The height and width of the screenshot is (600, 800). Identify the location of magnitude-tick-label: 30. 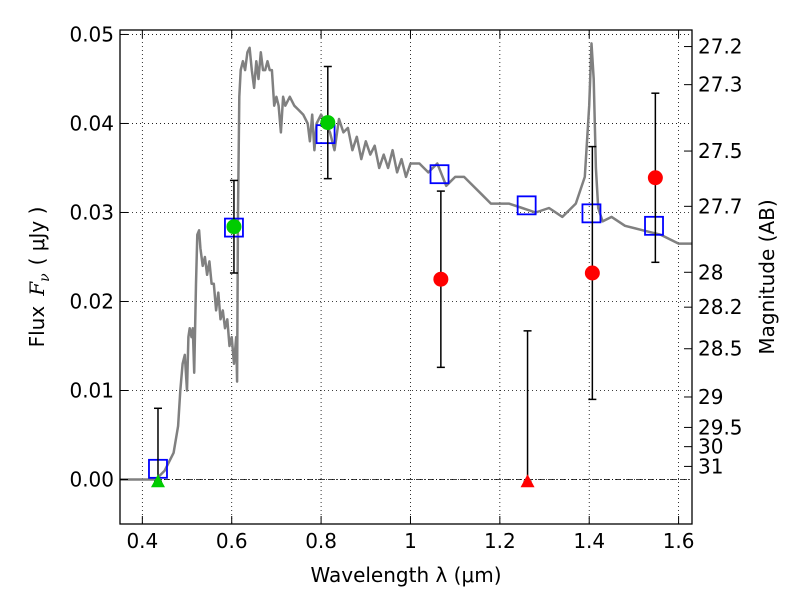
(710, 447).